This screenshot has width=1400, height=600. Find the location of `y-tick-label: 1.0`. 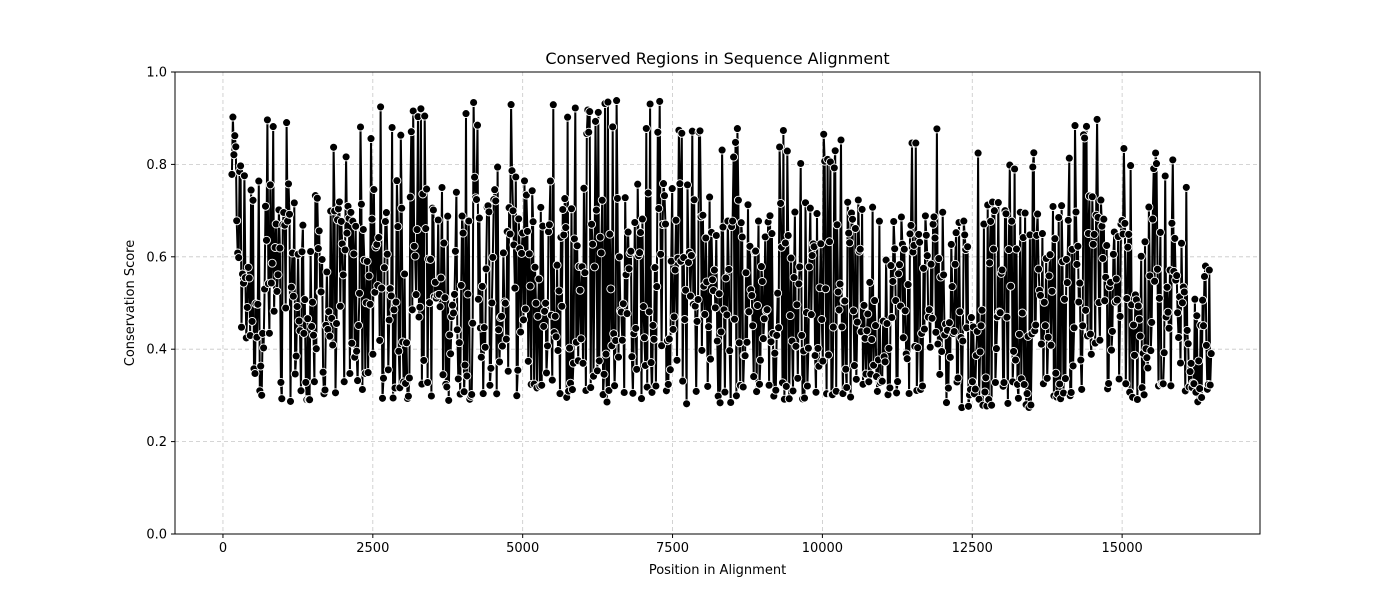

y-tick-label: 1.0 is located at coordinates (156, 73).